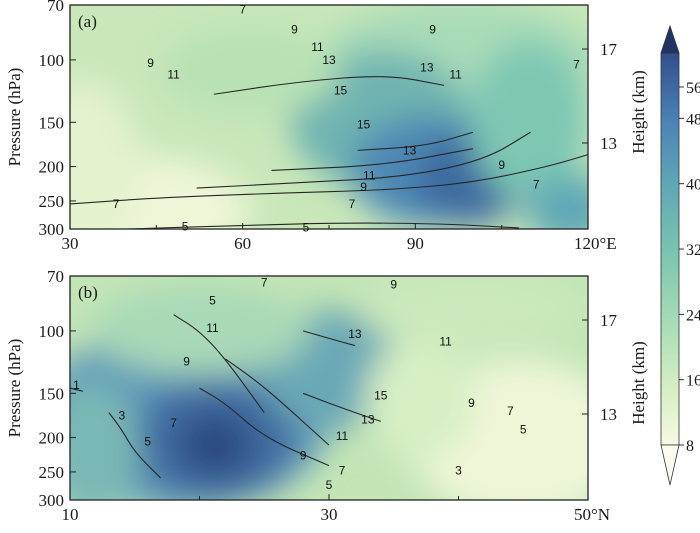 The width and height of the screenshot is (700, 533). Describe the element at coordinates (690, 446) in the screenshot. I see `colorbar-tick-label: 8` at that location.